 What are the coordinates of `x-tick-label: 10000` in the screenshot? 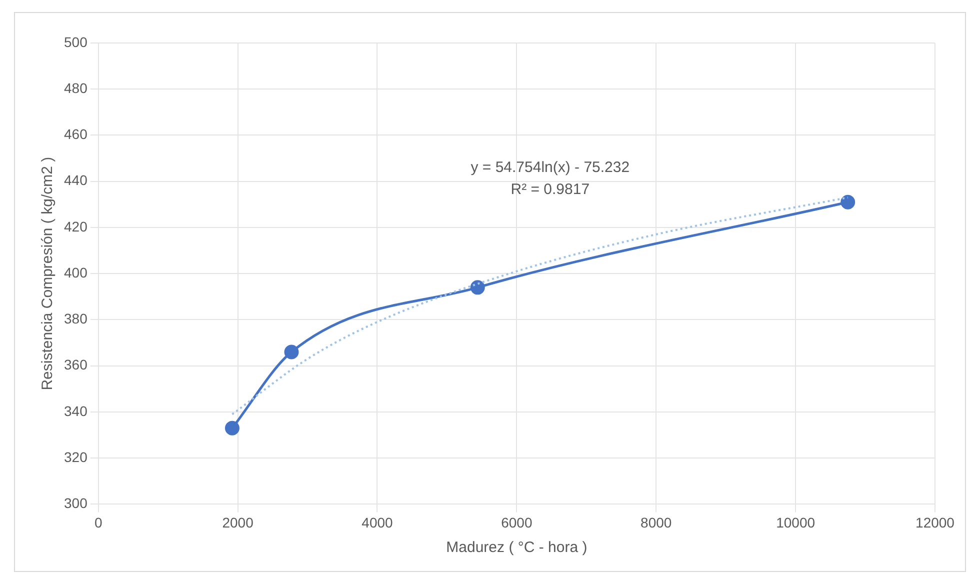 It's located at (796, 522).